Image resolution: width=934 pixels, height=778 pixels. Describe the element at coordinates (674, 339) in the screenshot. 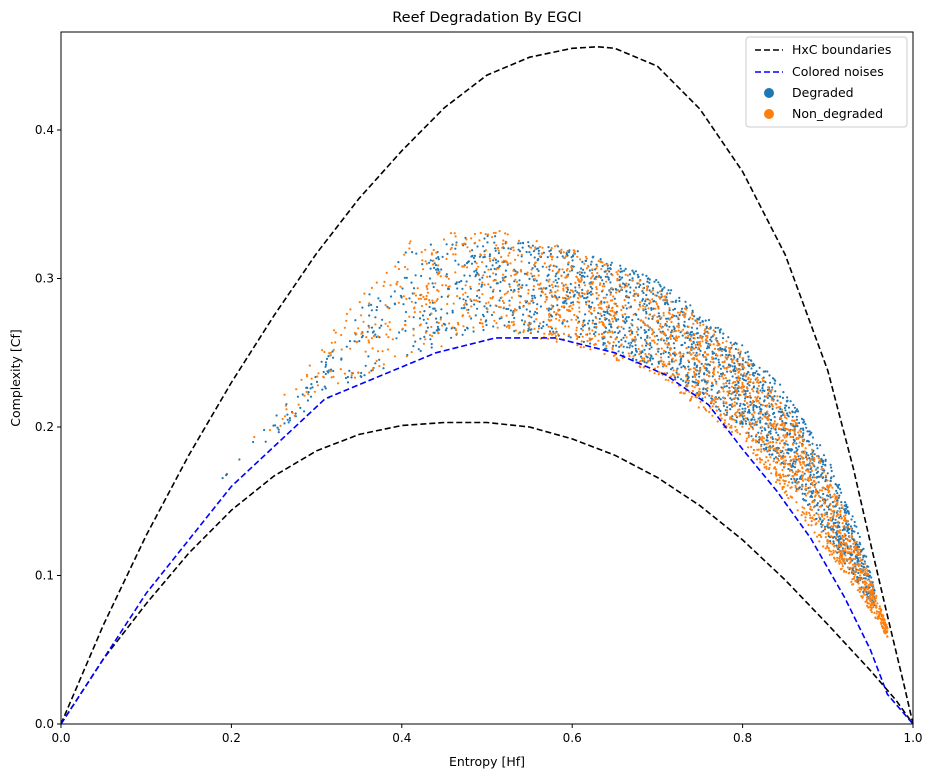

I see `point-3-1989` at that location.